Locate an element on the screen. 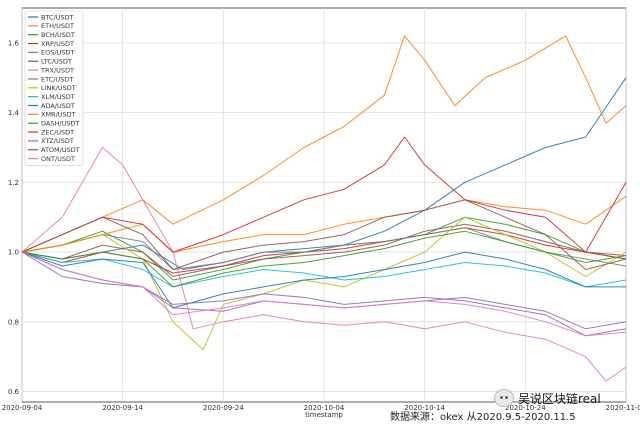 The width and height of the screenshot is (640, 425). y-tick-label: 1.0 is located at coordinates (13, 253).